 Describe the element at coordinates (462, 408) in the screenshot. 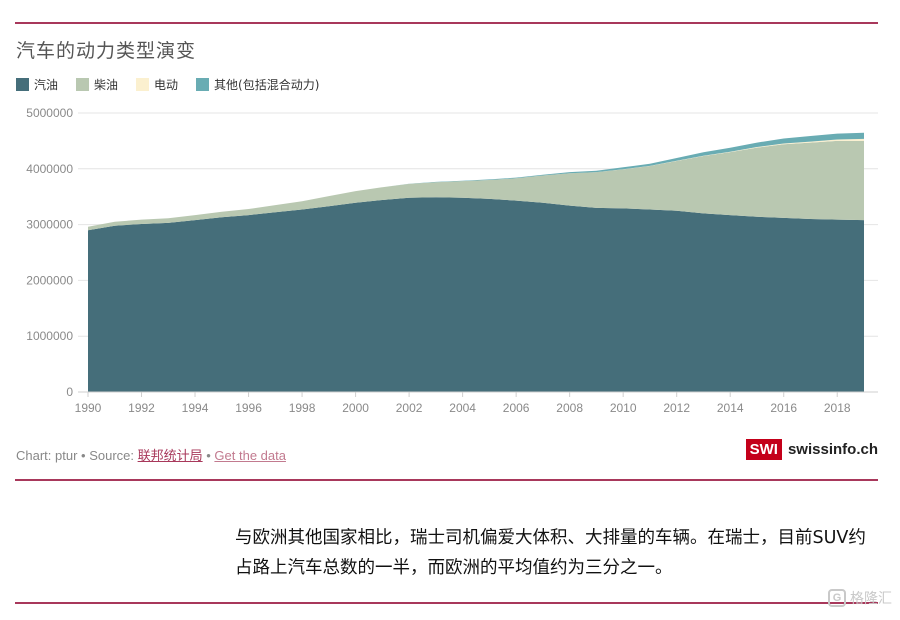

I see `x-tick-label: 2004` at that location.